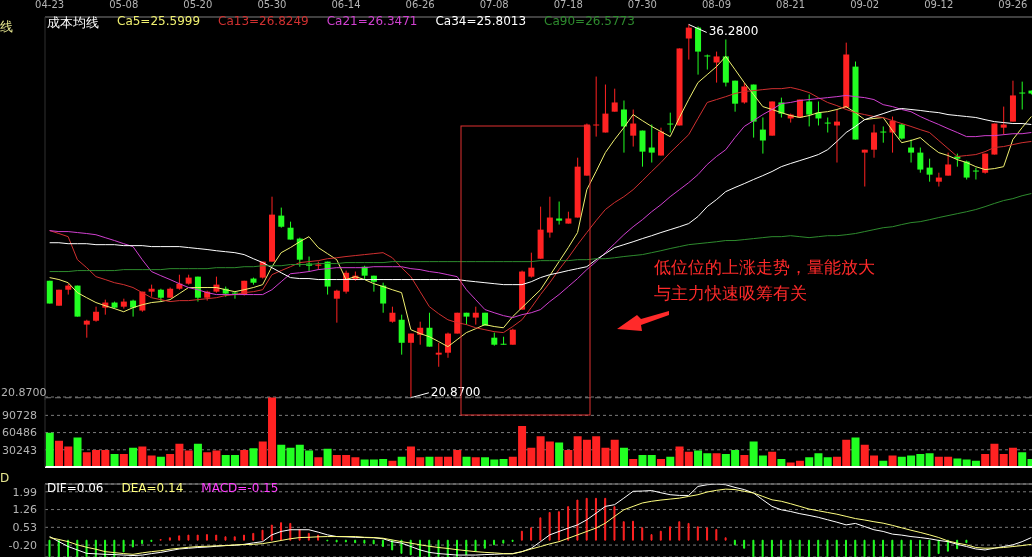 The width and height of the screenshot is (1032, 557). What do you see at coordinates (22, 545) in the screenshot?
I see `y-tick-label: -0.20` at bounding box center [22, 545].